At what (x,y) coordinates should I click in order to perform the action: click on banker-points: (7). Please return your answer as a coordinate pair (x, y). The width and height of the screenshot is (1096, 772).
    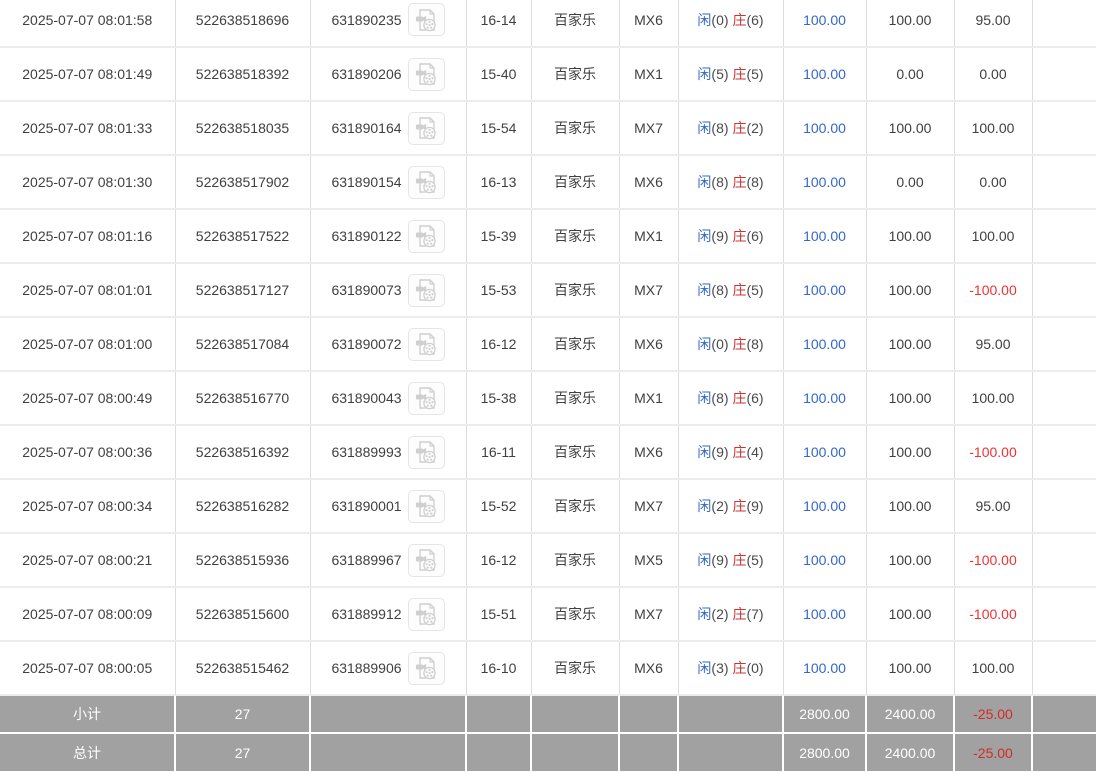
    Looking at the image, I should click on (755, 614).